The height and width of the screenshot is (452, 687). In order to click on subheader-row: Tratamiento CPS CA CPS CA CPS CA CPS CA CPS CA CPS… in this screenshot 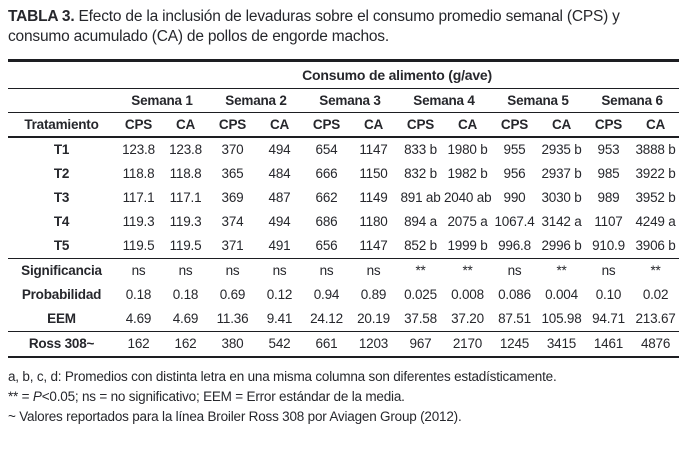, I will do `click(344, 125)`.